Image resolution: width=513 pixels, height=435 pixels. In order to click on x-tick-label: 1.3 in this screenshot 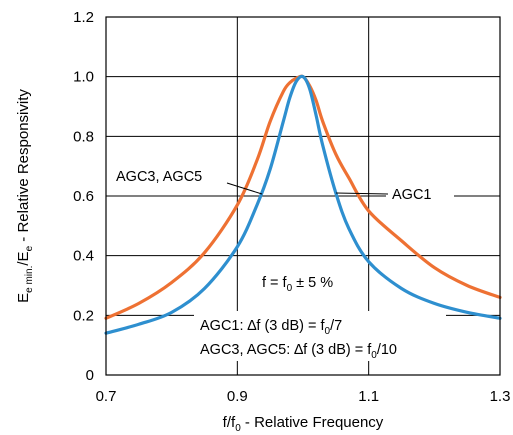, I will do `click(500, 396)`.